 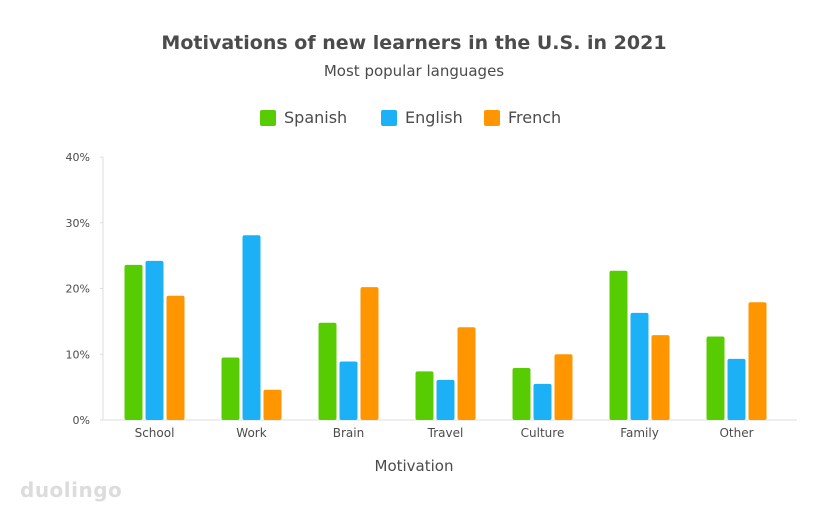 I want to click on x-tick-label: Family, so click(x=639, y=433).